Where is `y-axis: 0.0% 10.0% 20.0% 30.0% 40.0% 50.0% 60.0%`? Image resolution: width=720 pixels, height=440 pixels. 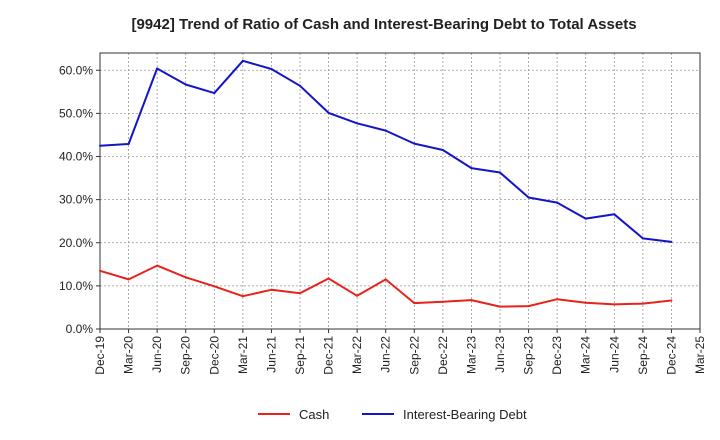 y-axis: 0.0% 10.0% 20.0% 30.0% 40.0% 50.0% 60.0% is located at coordinates (79, 199).